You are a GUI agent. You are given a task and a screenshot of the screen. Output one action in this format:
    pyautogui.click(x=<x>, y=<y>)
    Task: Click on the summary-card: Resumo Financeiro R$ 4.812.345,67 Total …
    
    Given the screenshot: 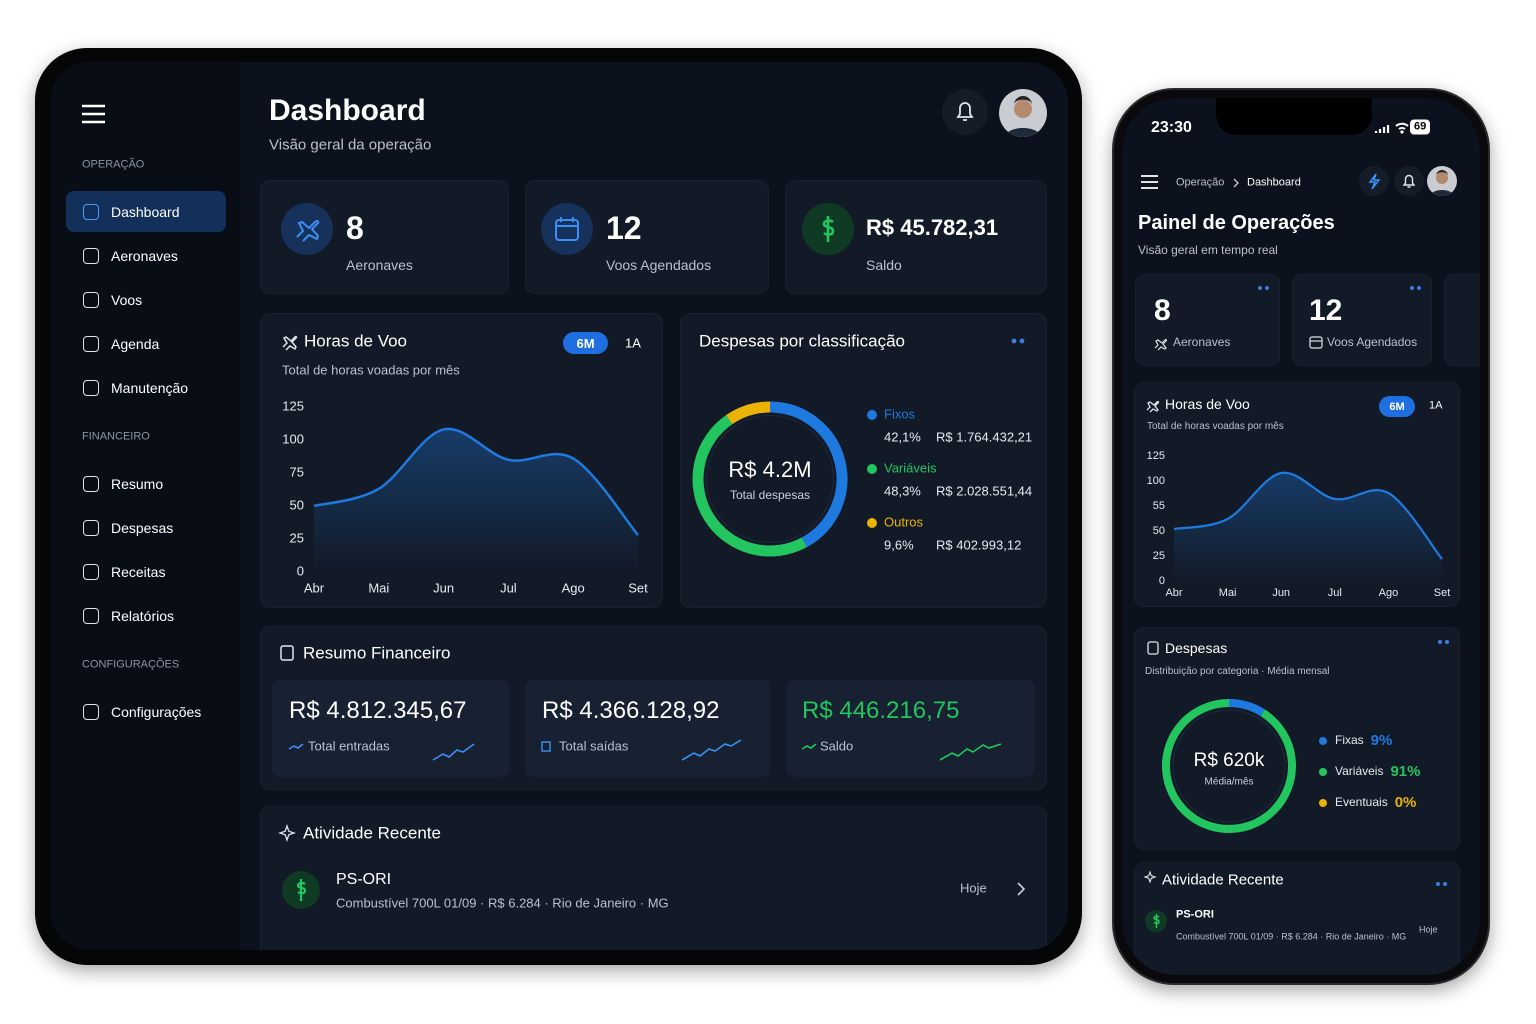 What is the action you would take?
    pyautogui.click(x=653, y=708)
    